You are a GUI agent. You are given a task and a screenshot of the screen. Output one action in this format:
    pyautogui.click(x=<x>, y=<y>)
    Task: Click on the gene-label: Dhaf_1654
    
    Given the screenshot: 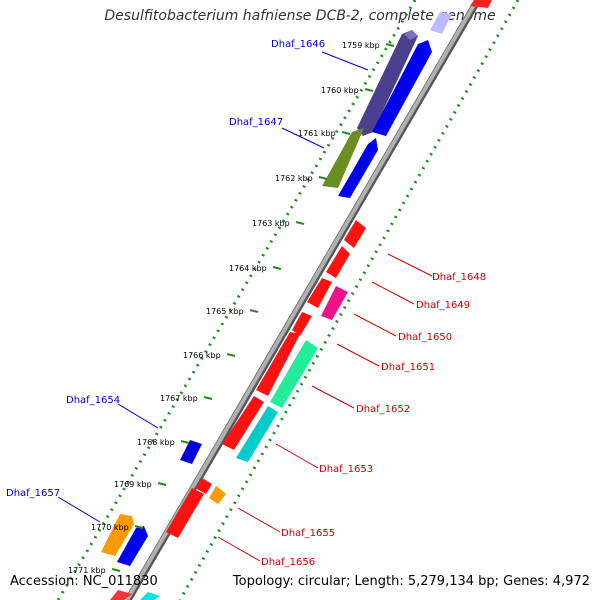 What is the action you would take?
    pyautogui.click(x=93, y=400)
    